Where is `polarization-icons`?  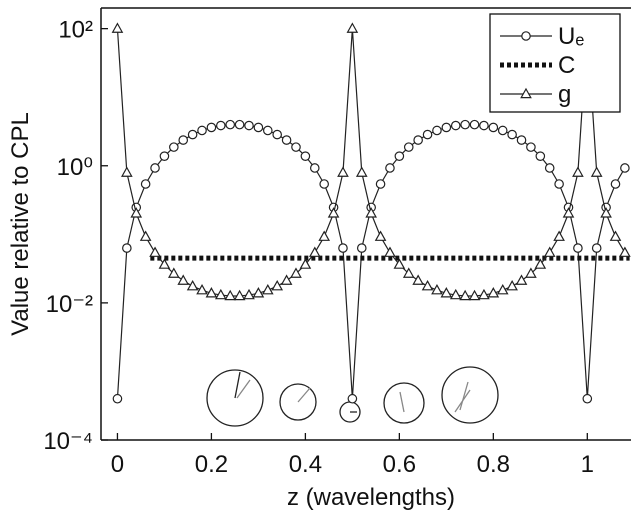 polarization-icons is located at coordinates (352, 396).